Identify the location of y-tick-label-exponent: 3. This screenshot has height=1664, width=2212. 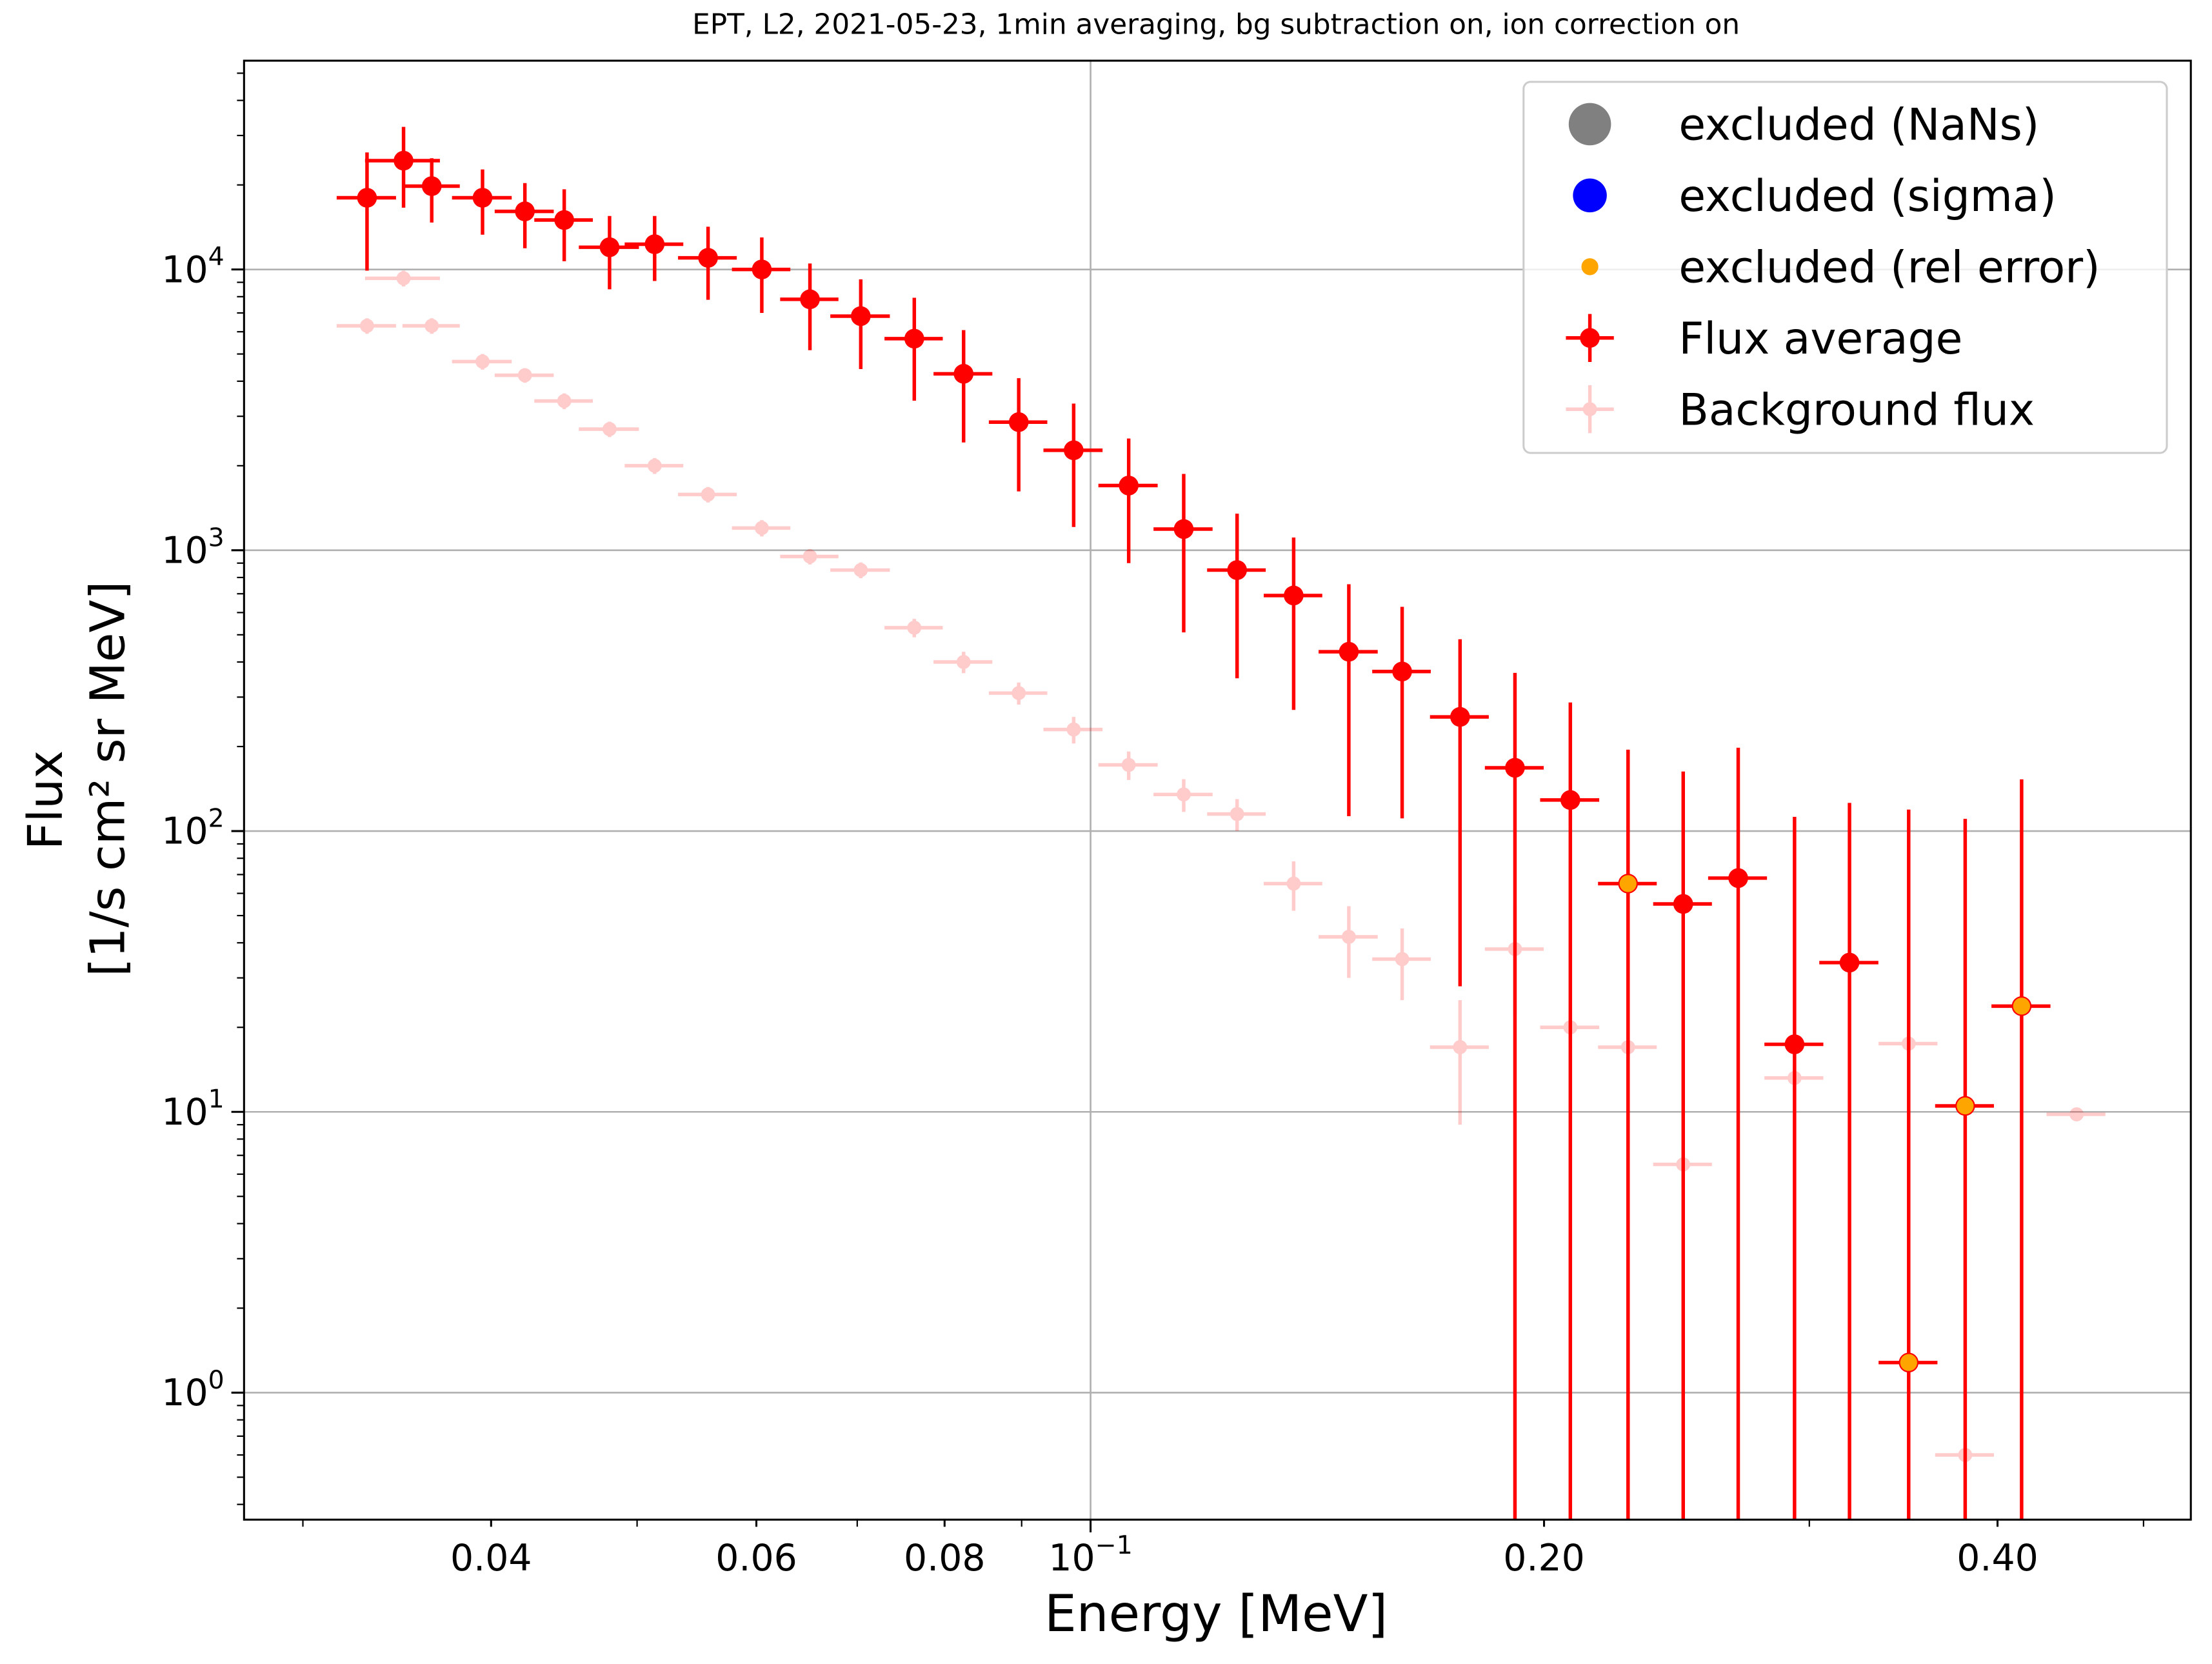
(216, 537).